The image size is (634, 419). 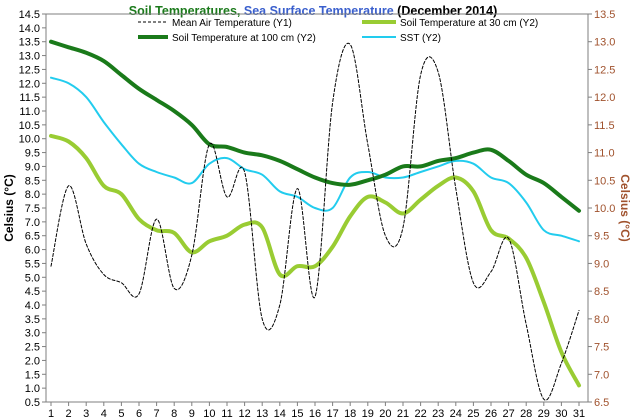 I want to click on left-axis-tick-label: 9.5, so click(x=32, y=154).